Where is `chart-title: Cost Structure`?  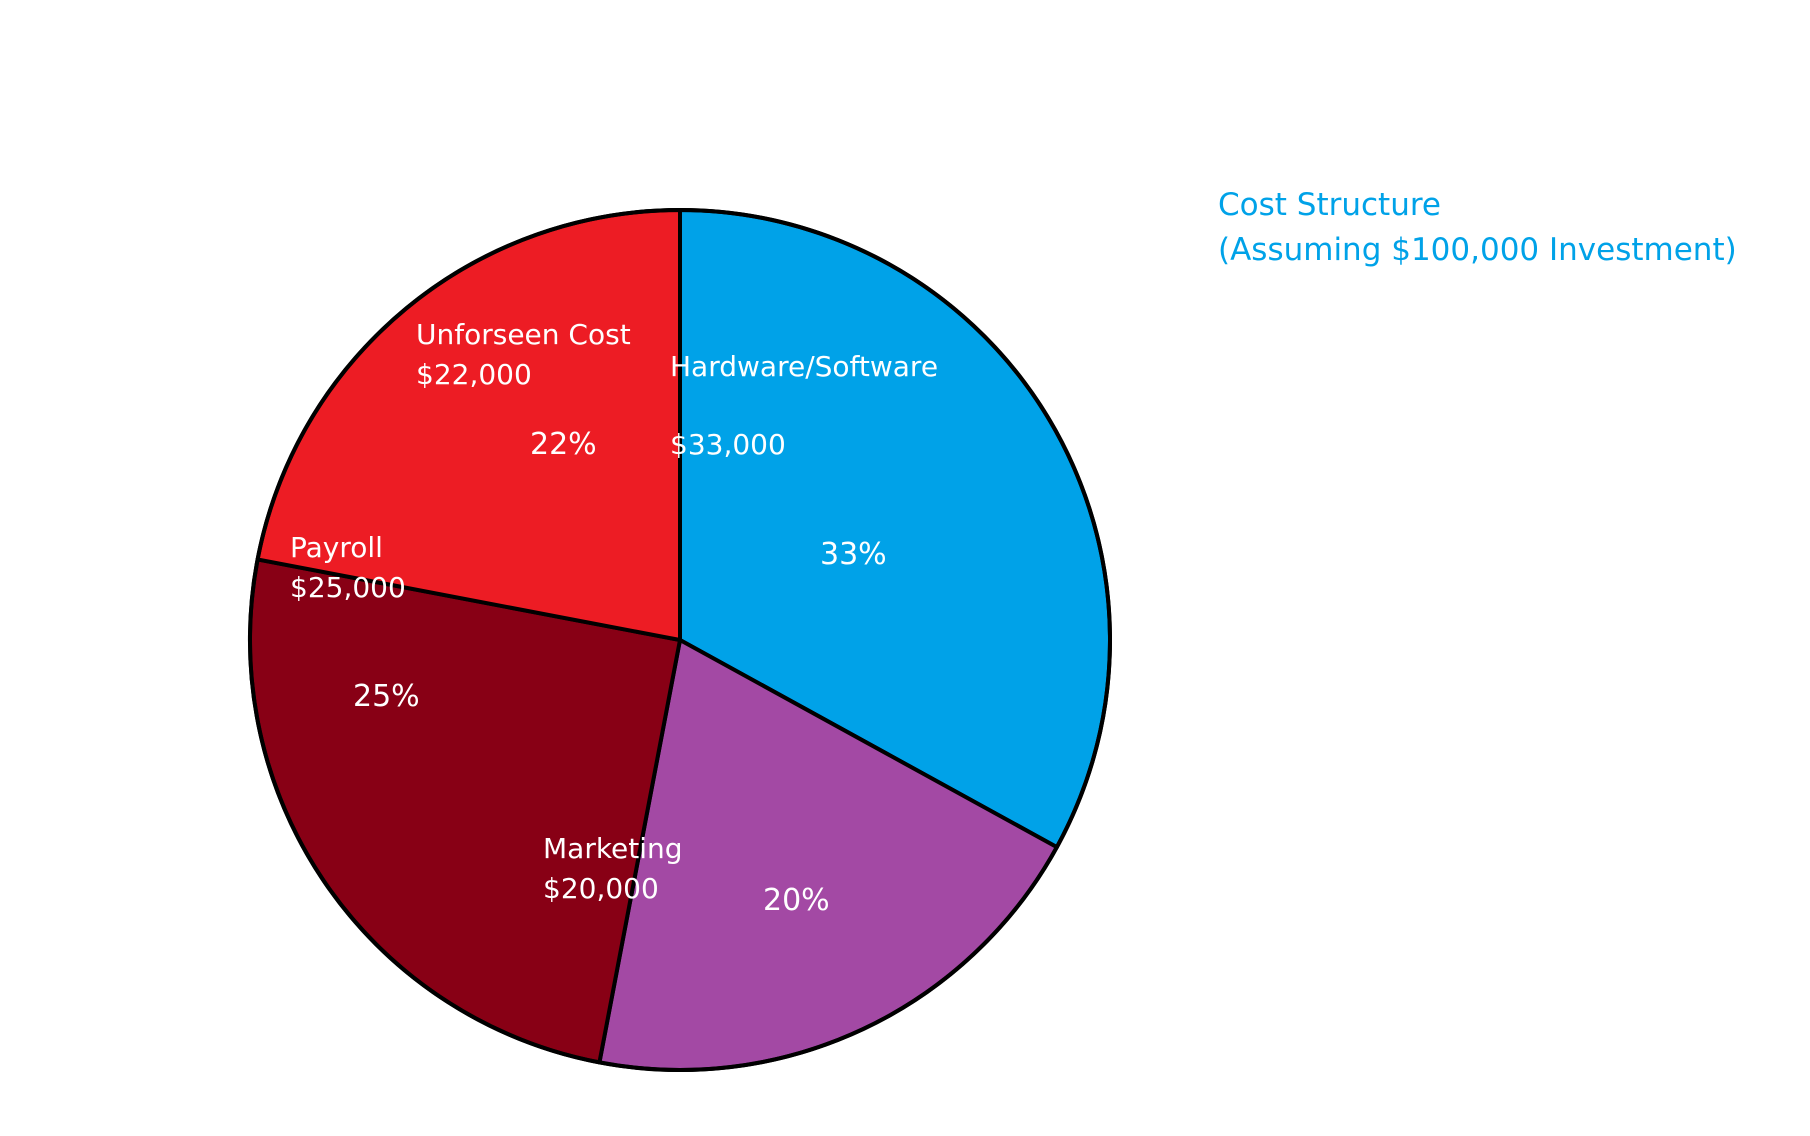 chart-title: Cost Structure is located at coordinates (1329, 205).